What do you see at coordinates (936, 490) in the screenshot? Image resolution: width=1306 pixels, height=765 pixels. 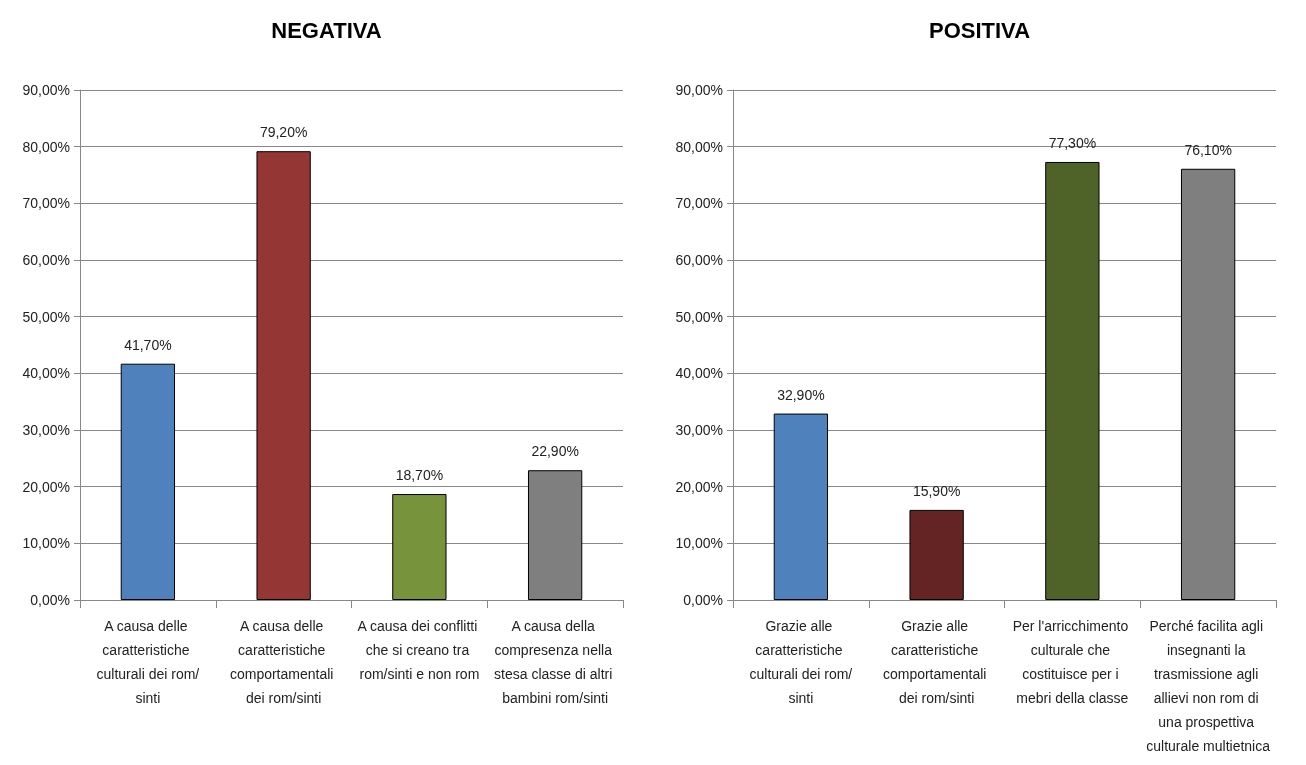 I see `data-label: 15,90%` at bounding box center [936, 490].